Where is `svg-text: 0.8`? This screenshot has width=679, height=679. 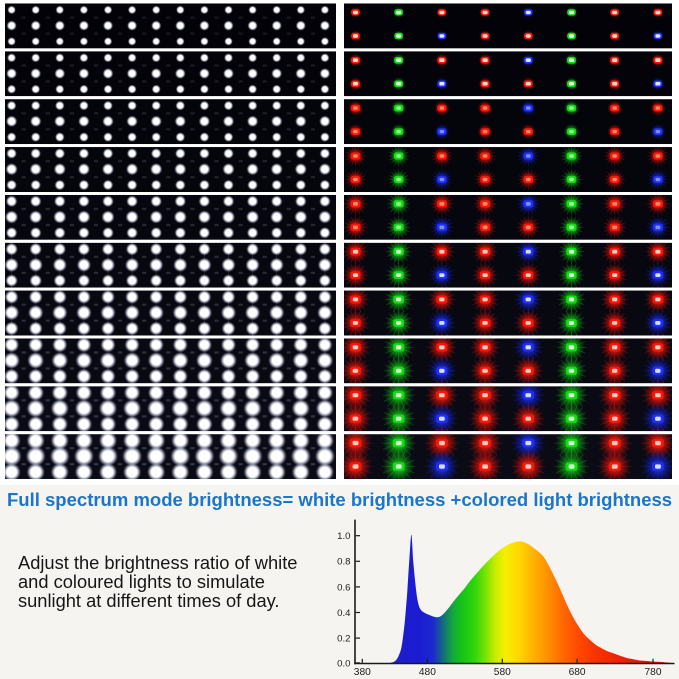
svg-text: 0.8 is located at coordinates (343, 562).